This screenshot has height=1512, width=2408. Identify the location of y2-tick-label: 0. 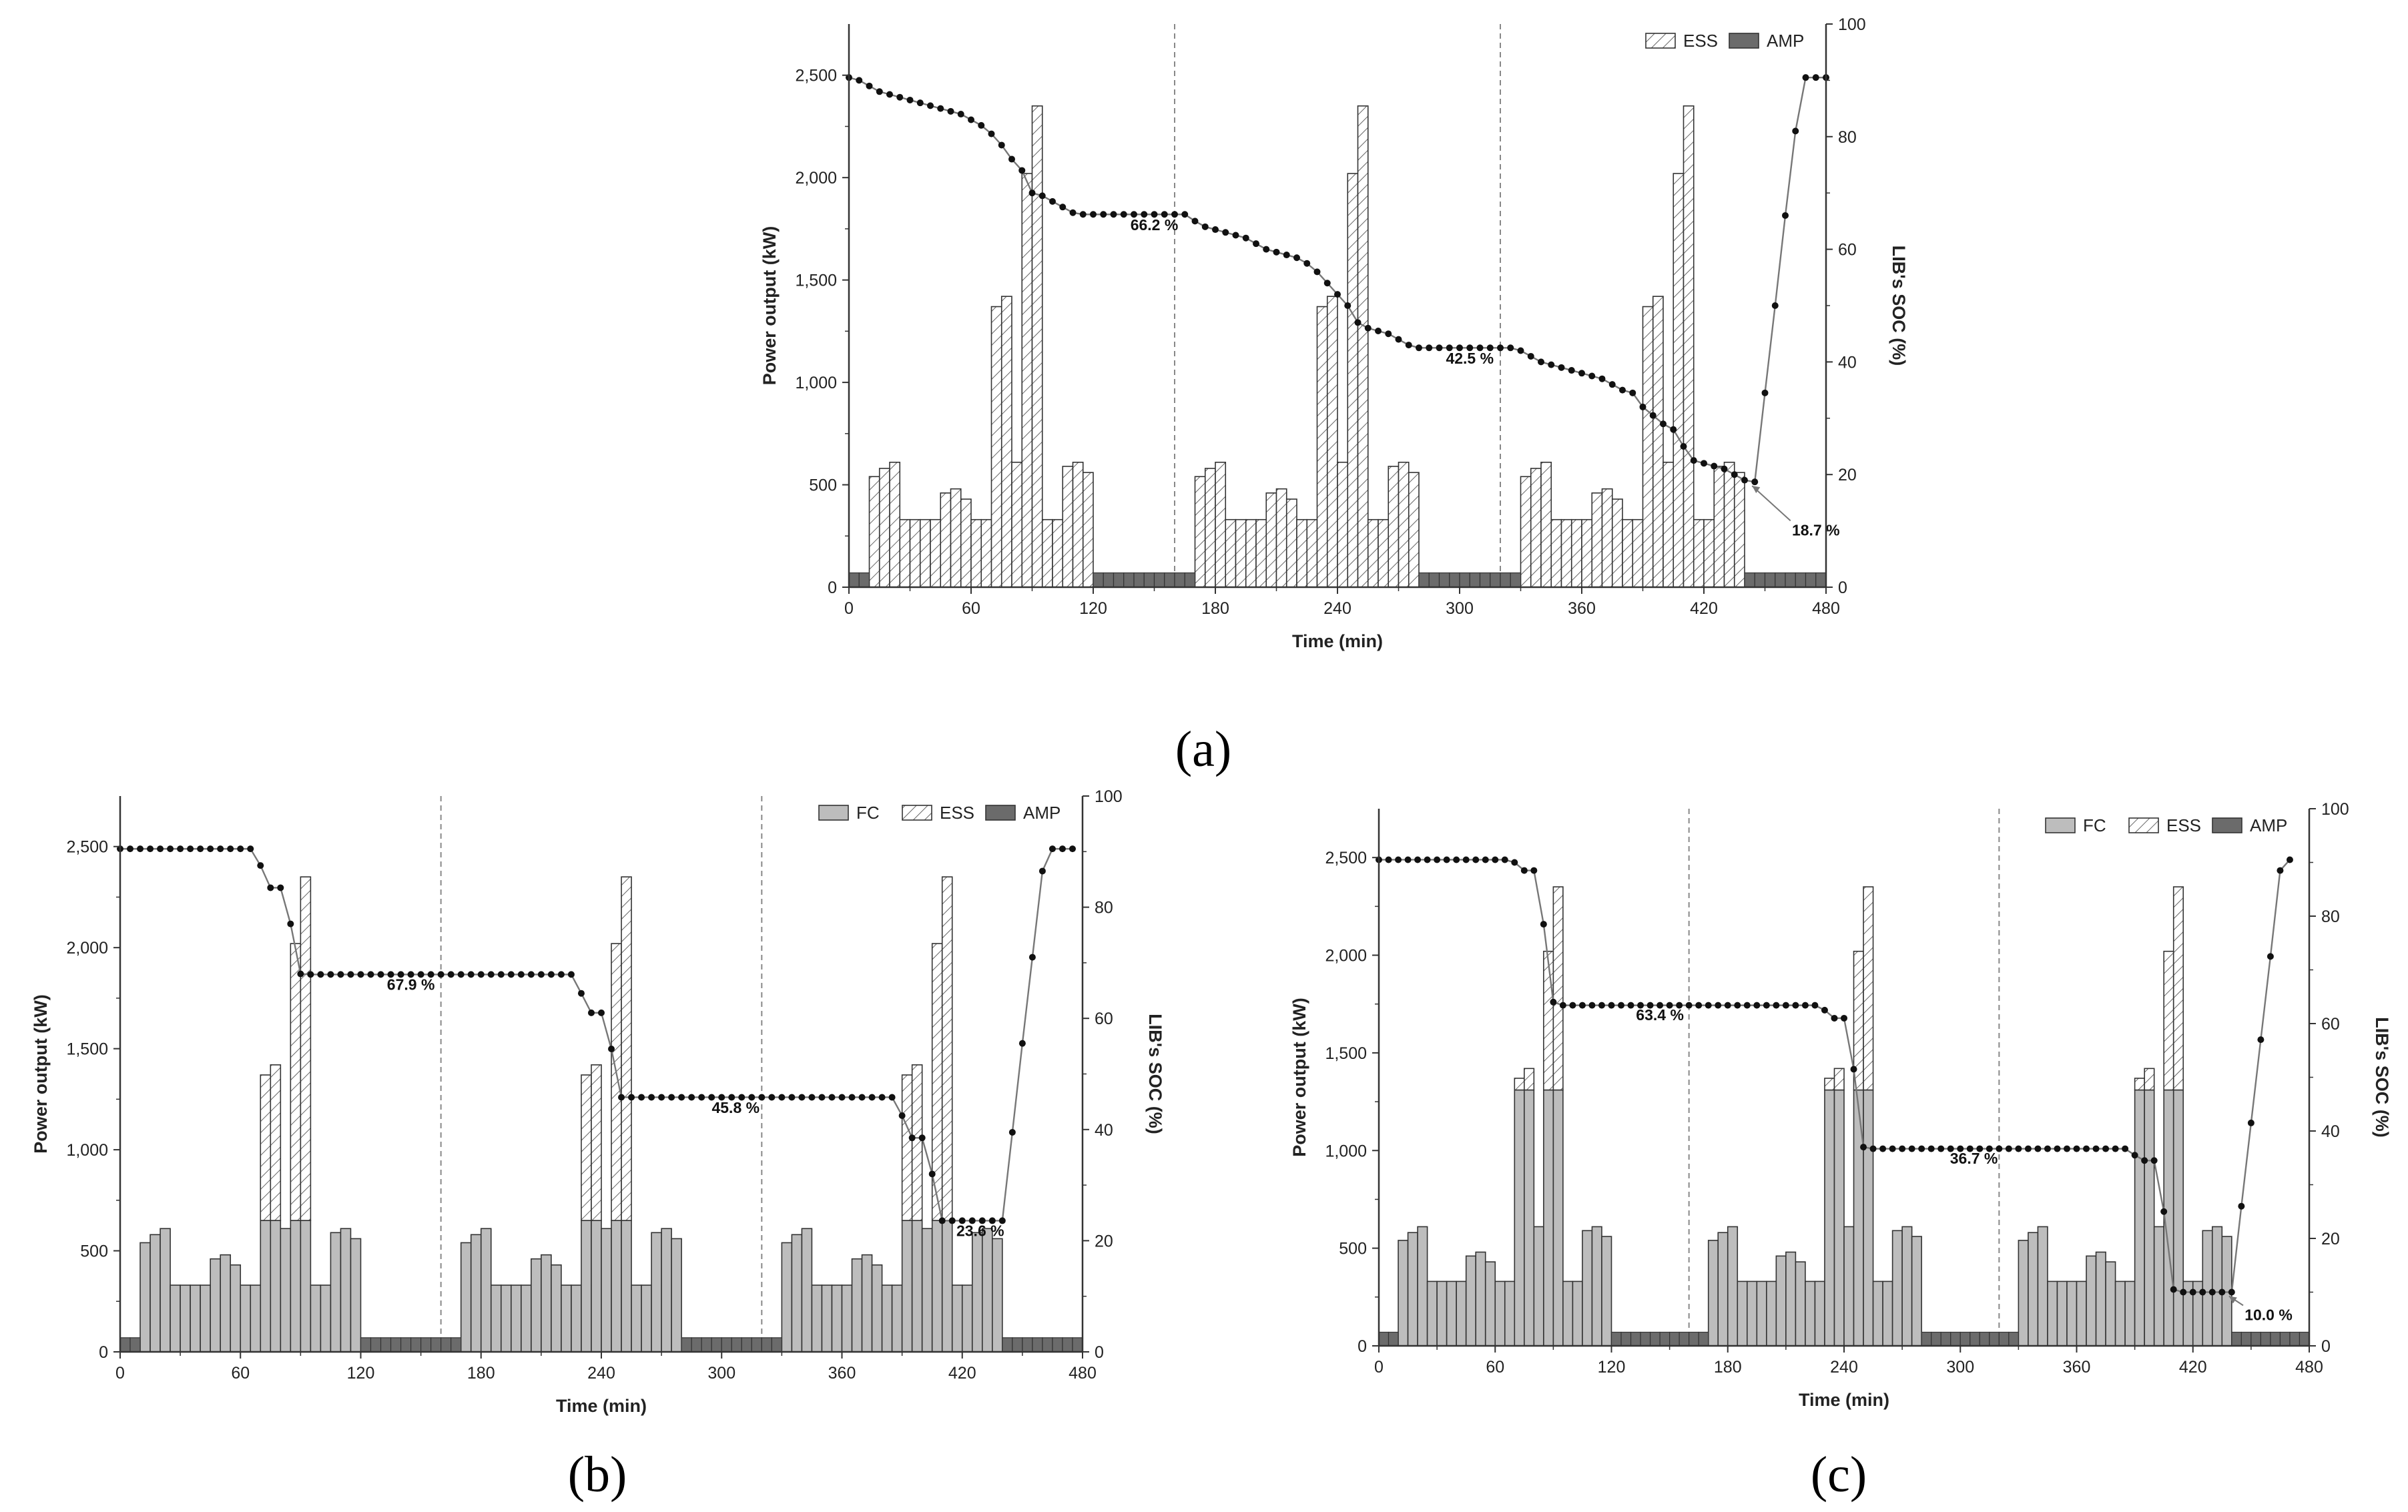
(1842, 588).